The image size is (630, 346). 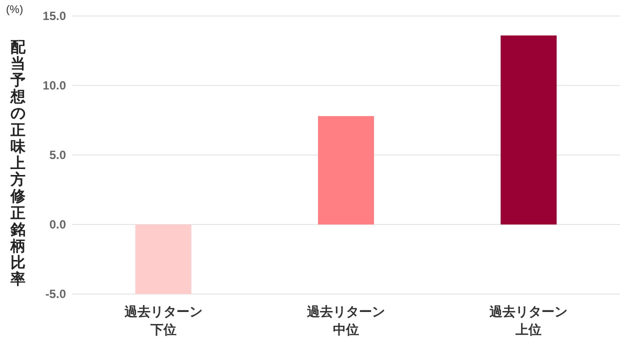 I want to click on y-tick-label: 10.0, so click(x=54, y=85).